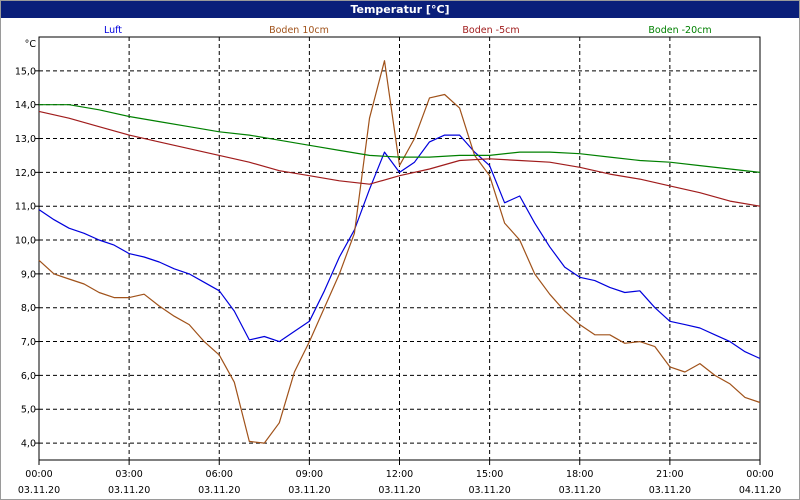 The height and width of the screenshot is (500, 800). I want to click on y-tick-label: 13,0, so click(25, 139).